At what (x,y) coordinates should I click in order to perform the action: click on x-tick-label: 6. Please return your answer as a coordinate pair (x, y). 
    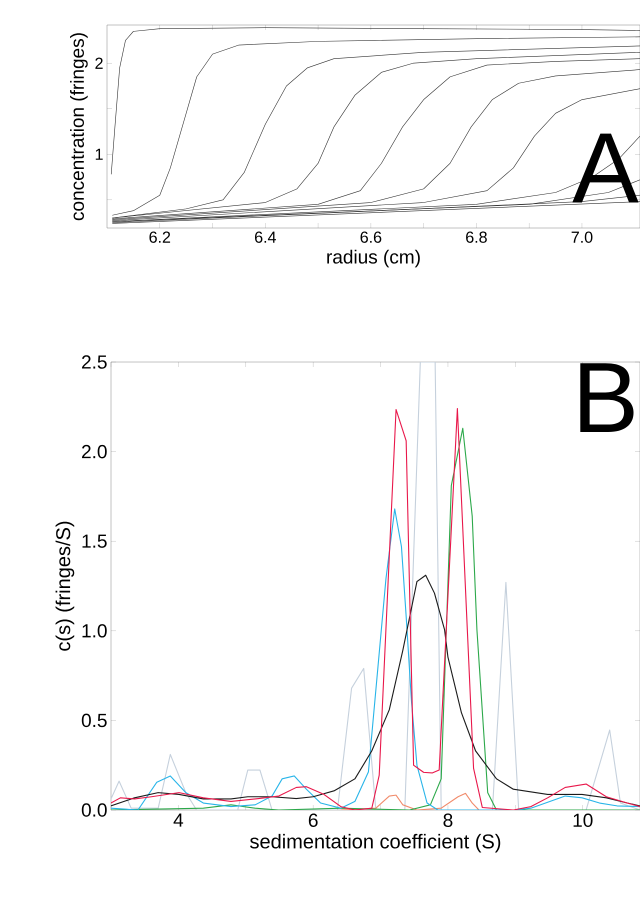
    Looking at the image, I should click on (313, 820).